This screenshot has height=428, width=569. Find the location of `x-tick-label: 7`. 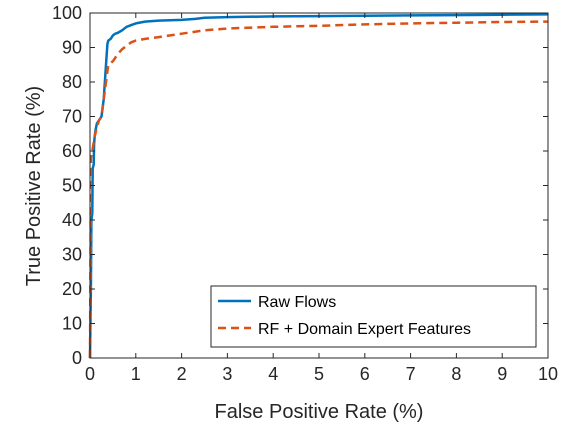

x-tick-label: 7 is located at coordinates (411, 374).